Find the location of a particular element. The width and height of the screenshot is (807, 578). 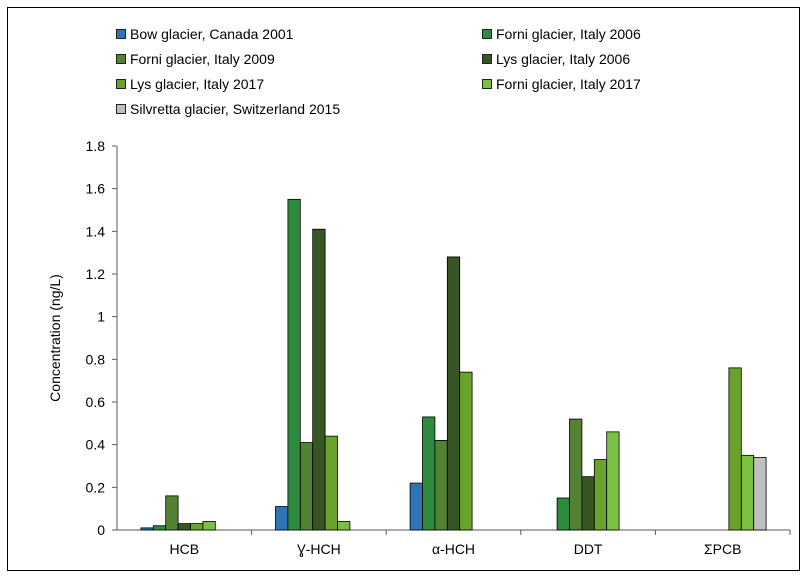

legend-item: Lys glacier, Italy 2017 is located at coordinates (190, 84).